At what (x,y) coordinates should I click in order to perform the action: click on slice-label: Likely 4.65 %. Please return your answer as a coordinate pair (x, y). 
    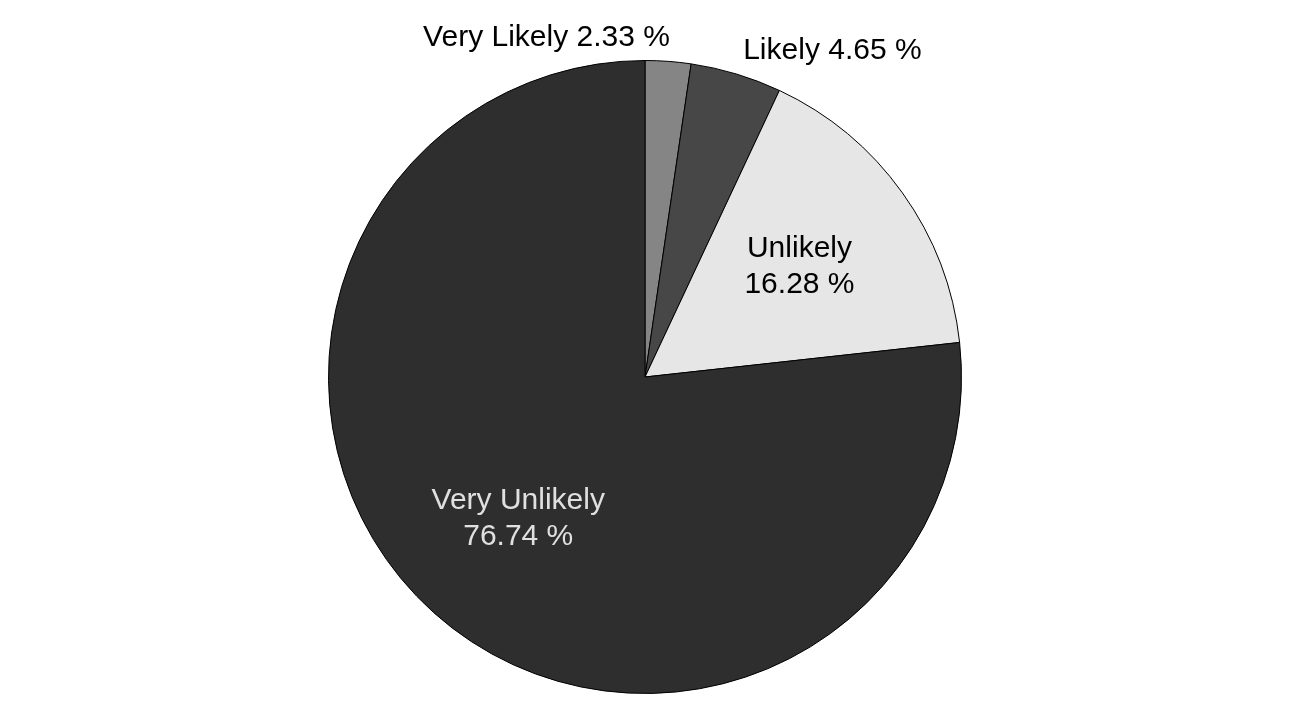
    Looking at the image, I should click on (832, 49).